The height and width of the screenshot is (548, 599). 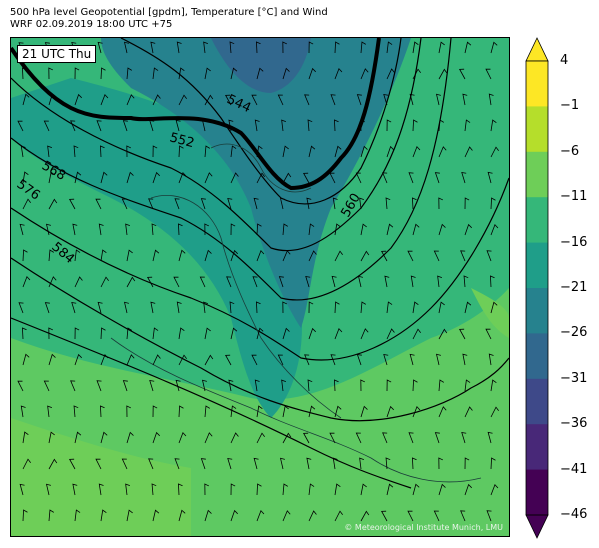 What do you see at coordinates (261, 65) in the screenshot?
I see `temperature-field-coldest` at bounding box center [261, 65].